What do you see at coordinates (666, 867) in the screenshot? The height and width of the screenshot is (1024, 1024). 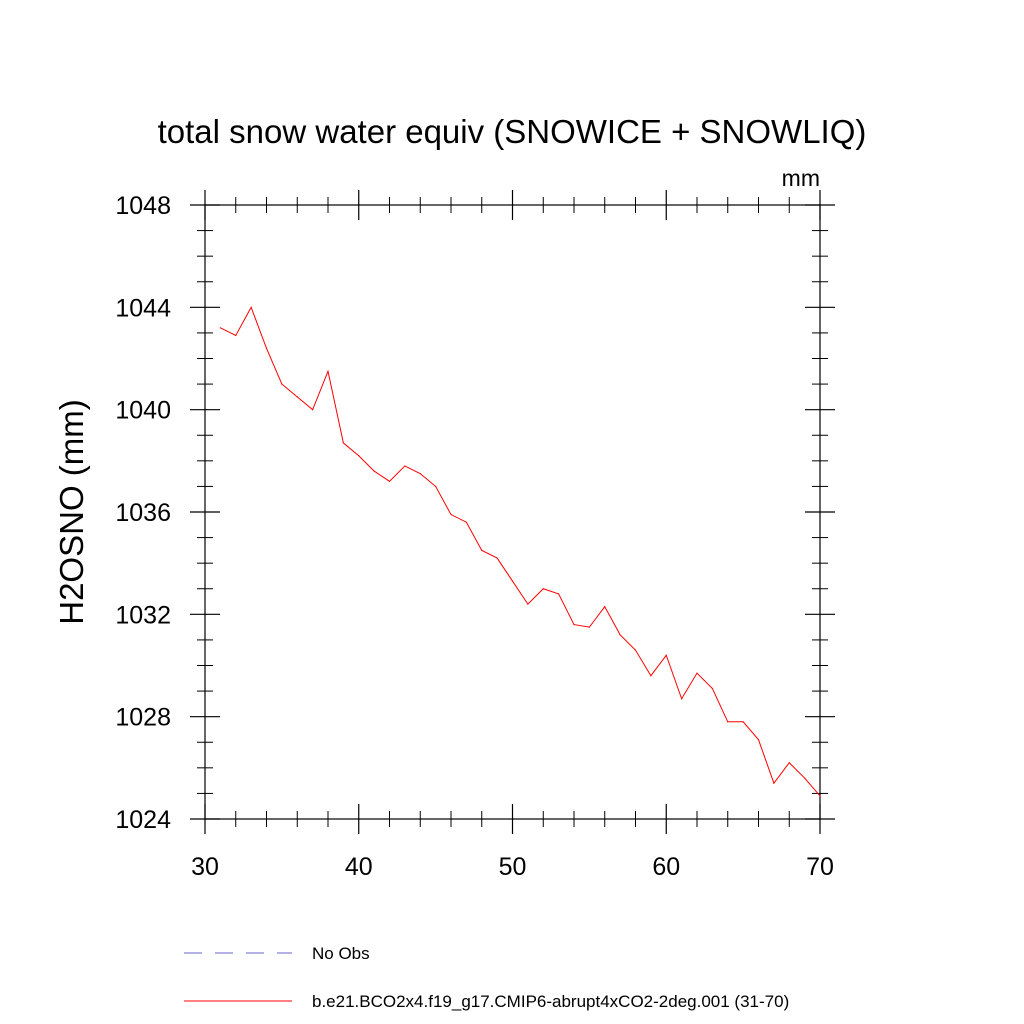 I see `x-tick-label: 60` at bounding box center [666, 867].